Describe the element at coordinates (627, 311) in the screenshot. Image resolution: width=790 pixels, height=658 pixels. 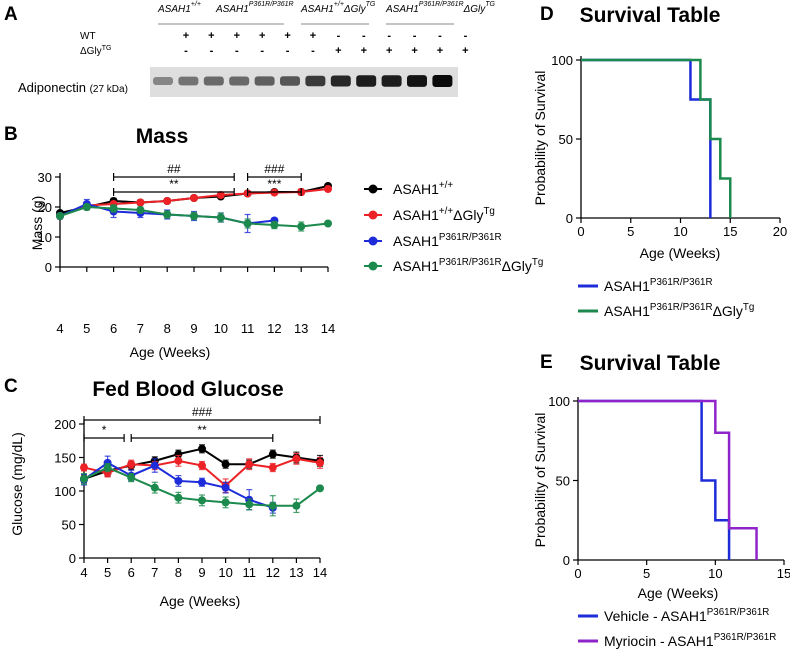
I see `survival_d-legend-label-1-base: ASAH1` at that location.